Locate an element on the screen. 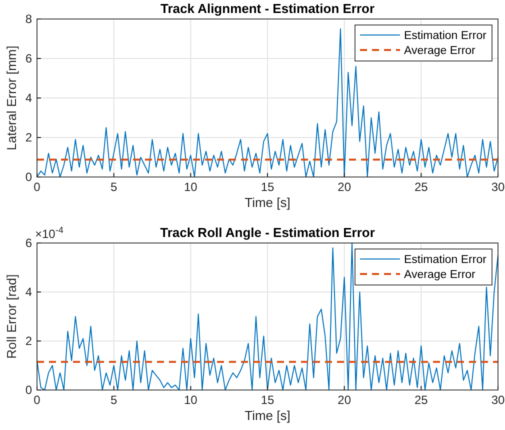 Image resolution: width=505 pixels, height=430 pixels. text: ×10$^{-4}$ is located at coordinates (49, 233).